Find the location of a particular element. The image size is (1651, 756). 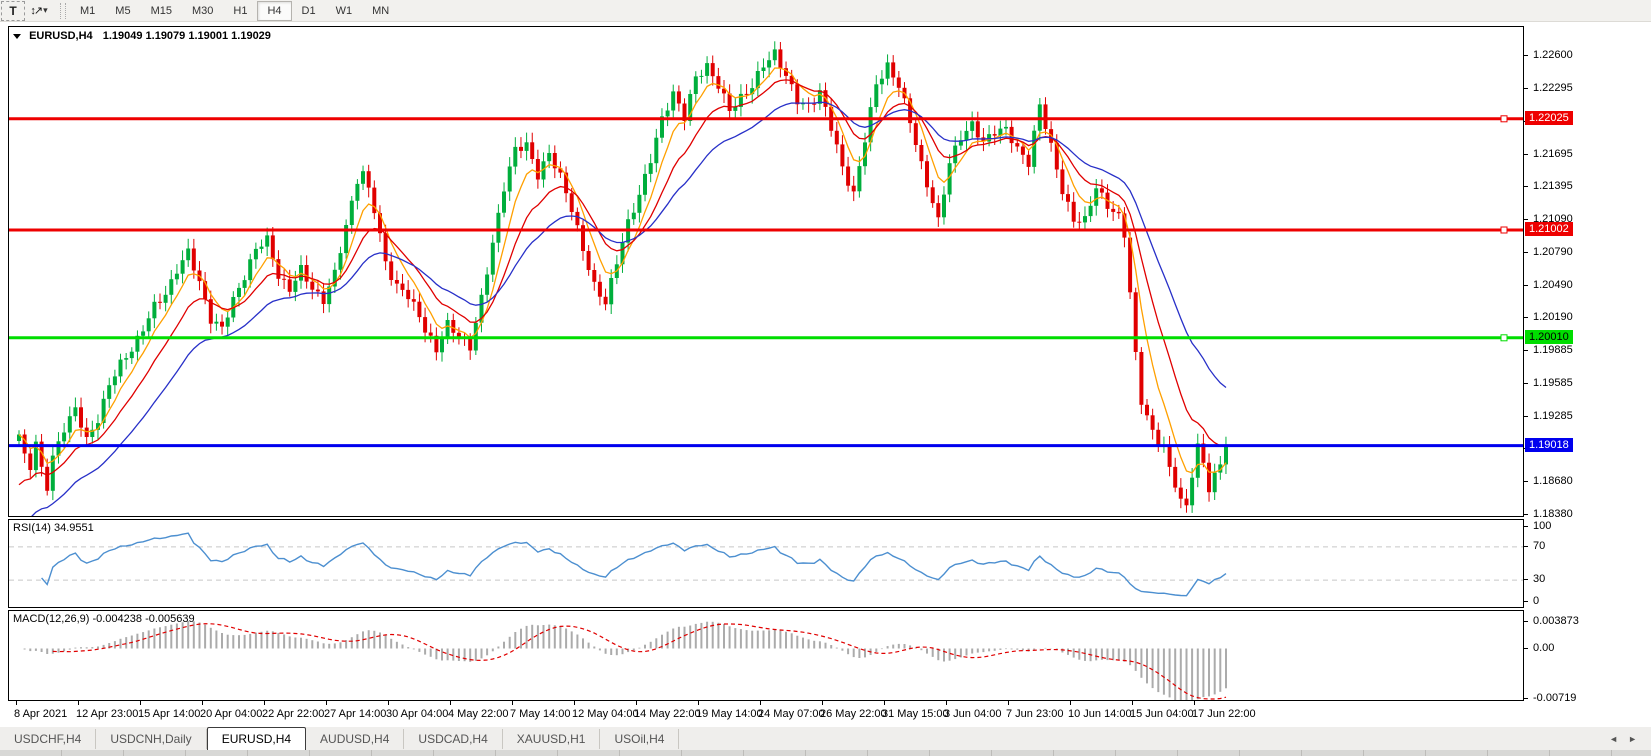

timeframe-button-h1: H1 is located at coordinates (240, 10).